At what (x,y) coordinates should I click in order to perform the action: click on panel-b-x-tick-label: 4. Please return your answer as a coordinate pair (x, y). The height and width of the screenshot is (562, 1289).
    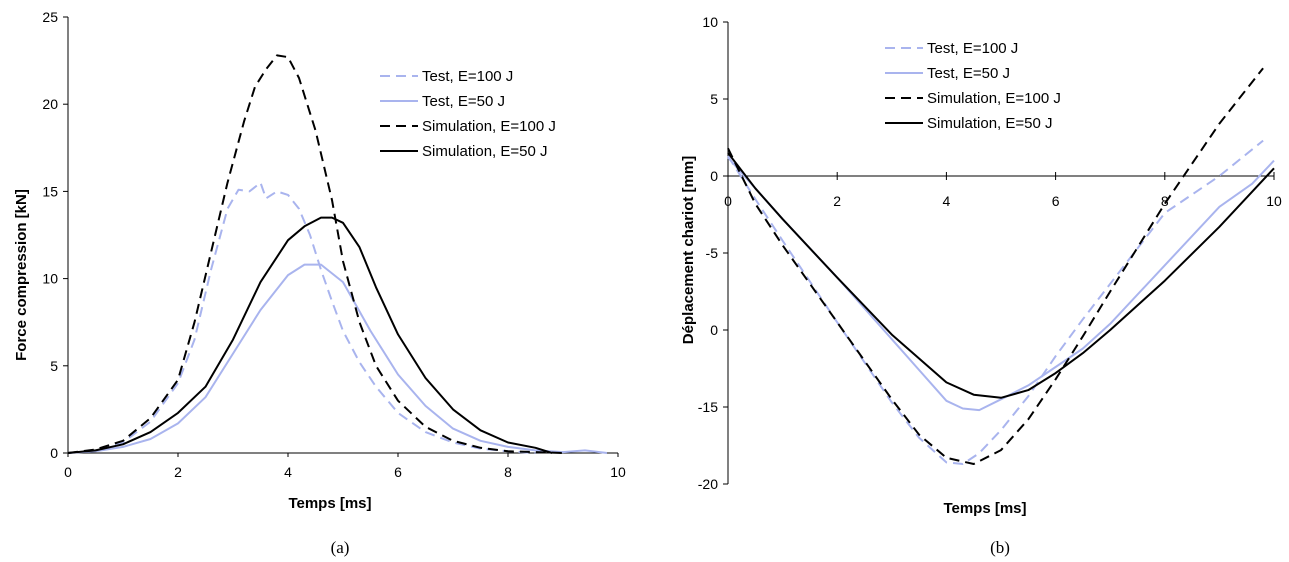
    Looking at the image, I should click on (947, 201).